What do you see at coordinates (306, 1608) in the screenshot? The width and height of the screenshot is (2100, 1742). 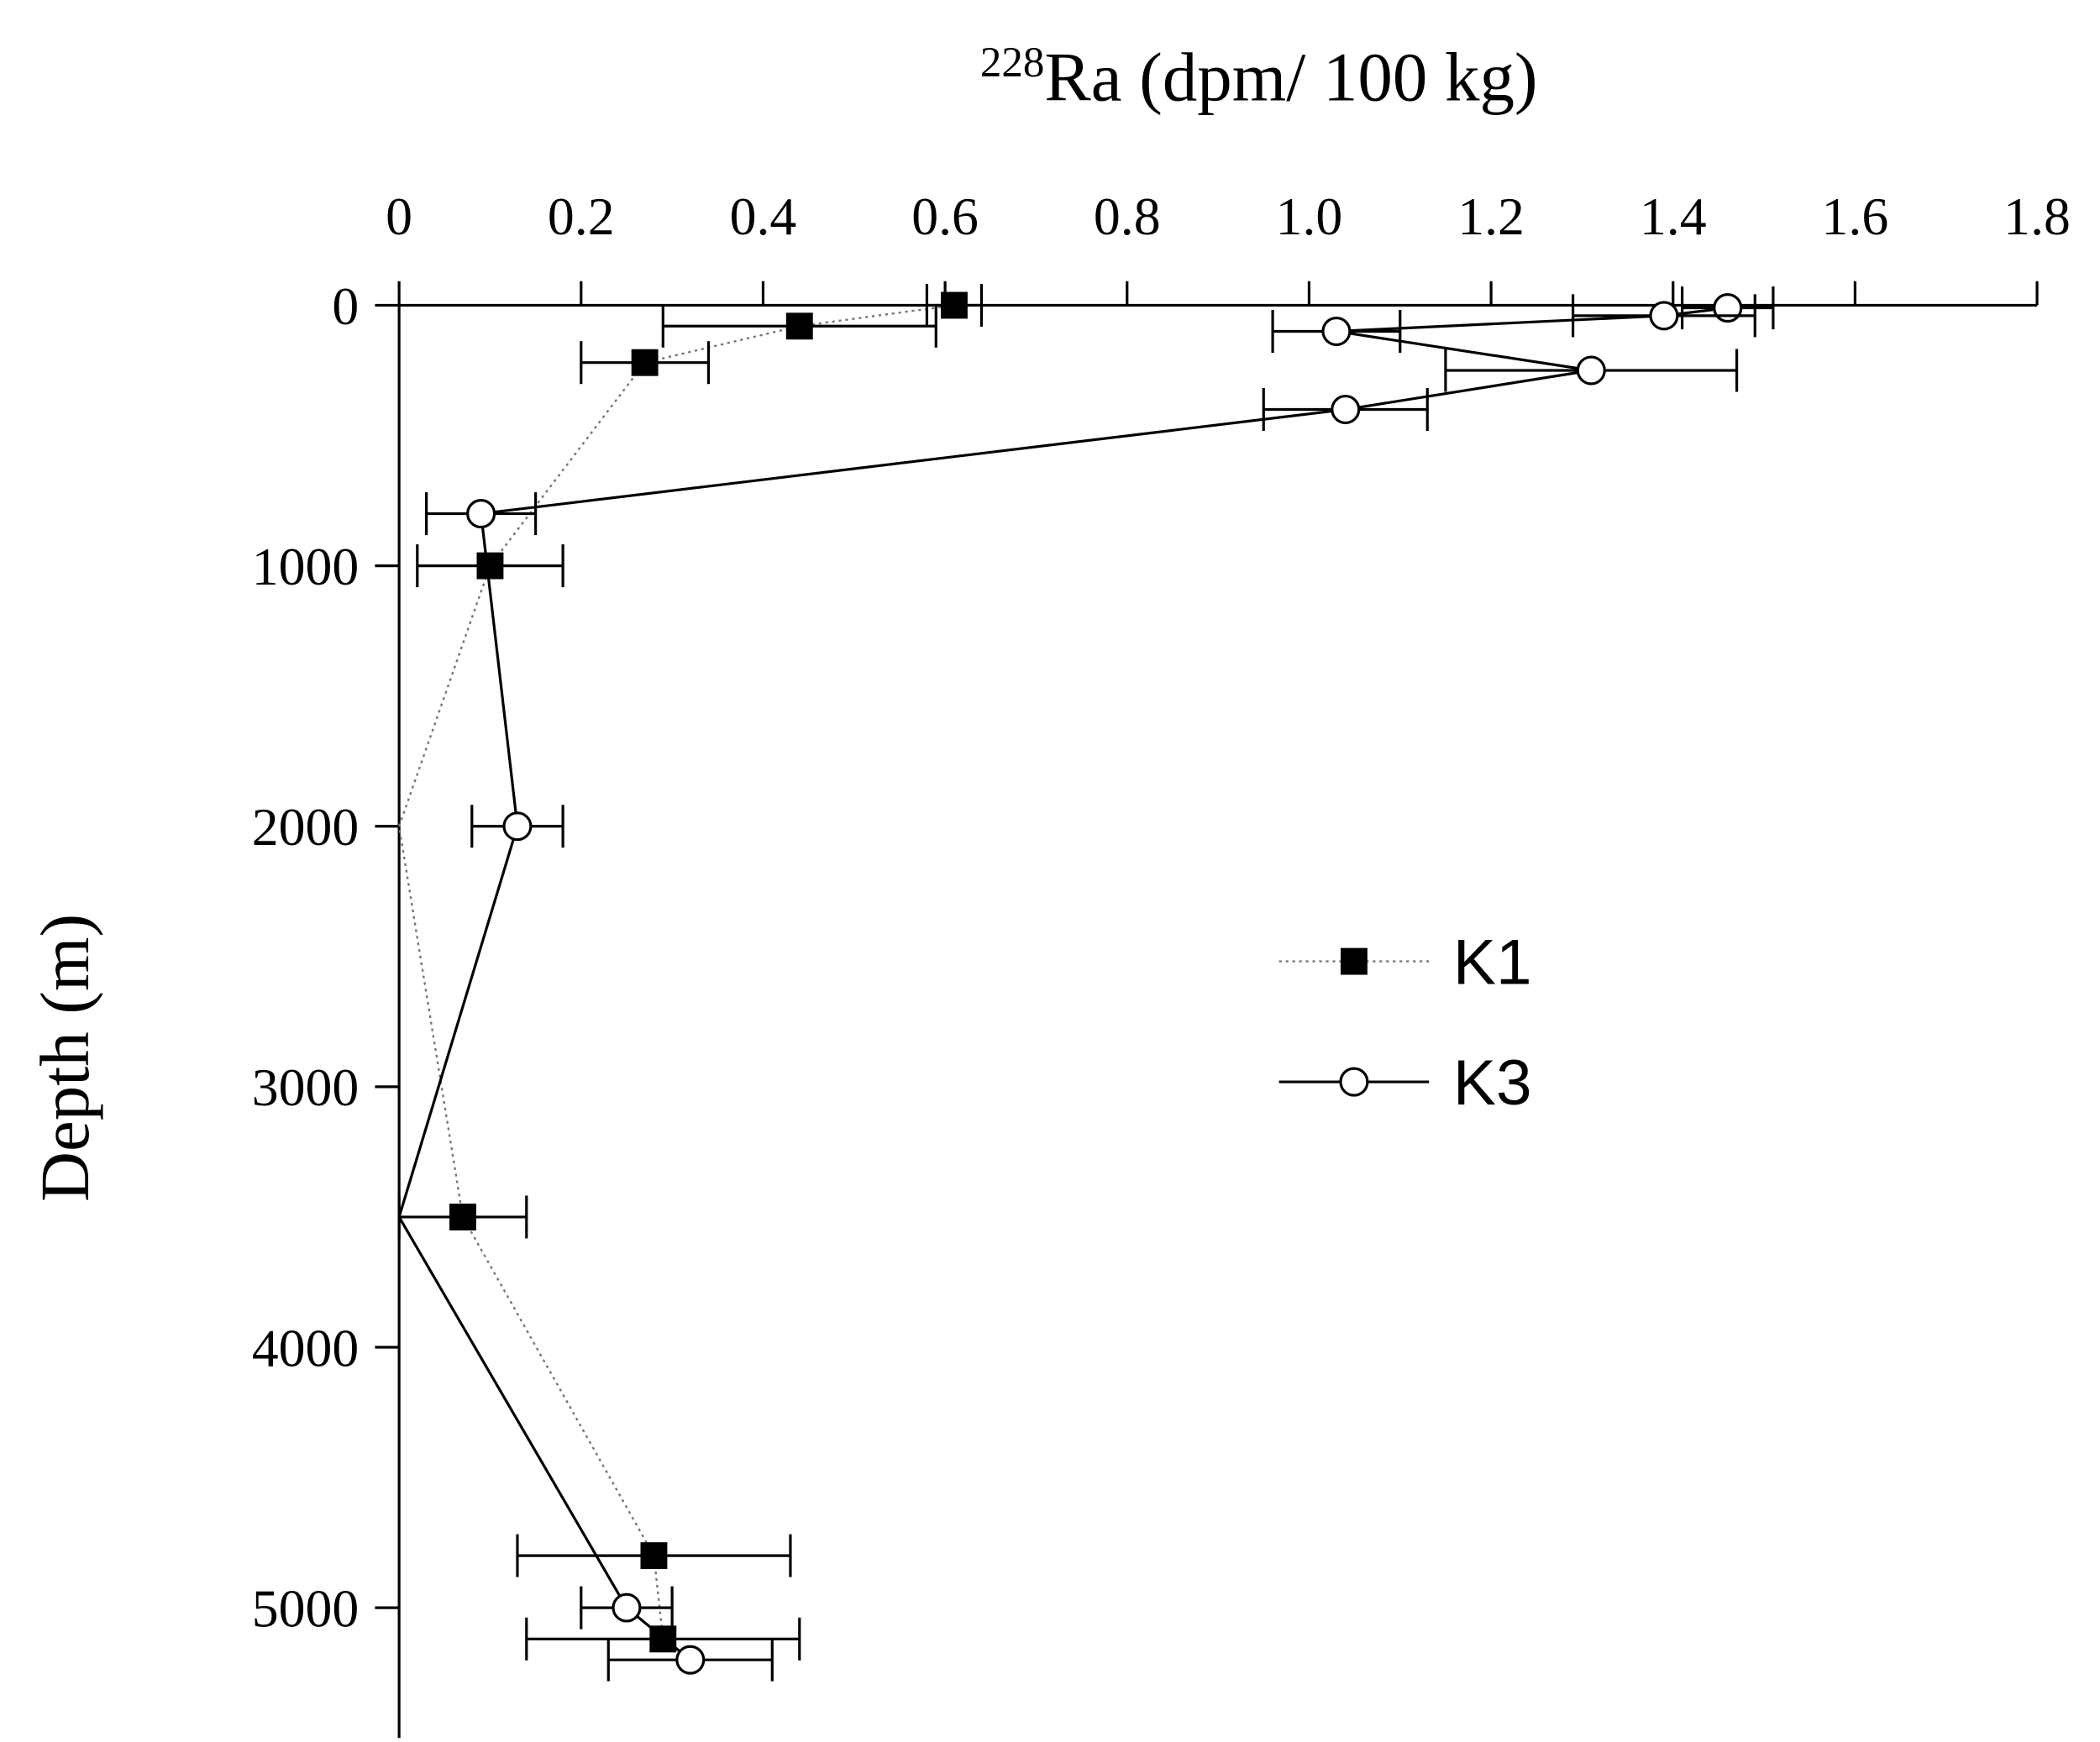 I see `y-tick-label: 5000` at bounding box center [306, 1608].